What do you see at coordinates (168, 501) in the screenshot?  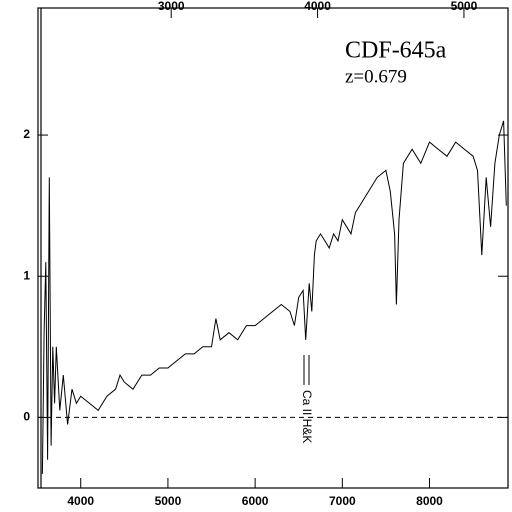 I see `x-tick-label: 5000` at bounding box center [168, 501].